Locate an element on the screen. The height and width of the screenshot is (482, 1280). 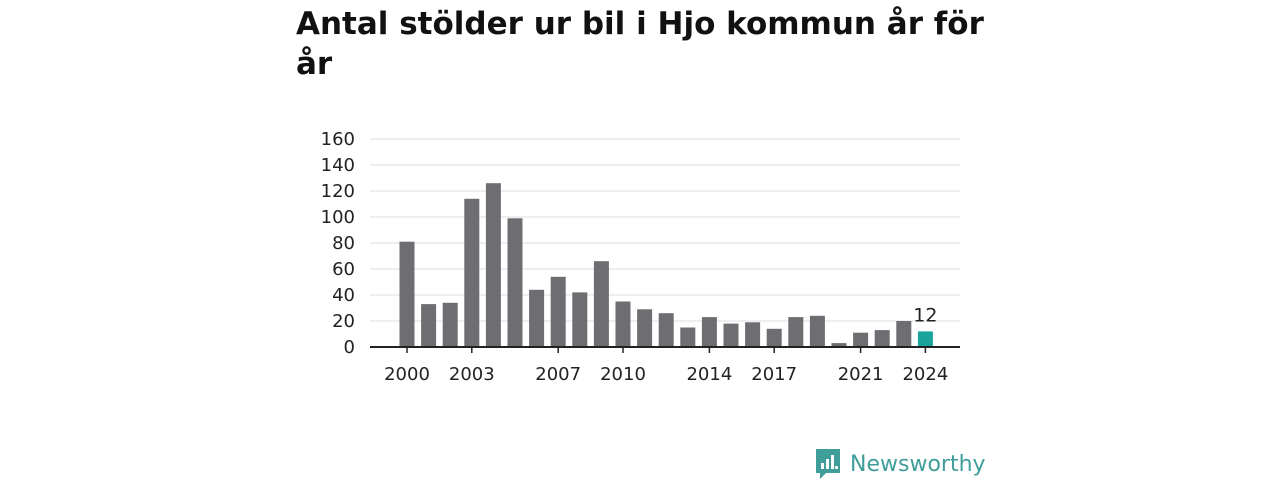
bar-2014 is located at coordinates (709, 332).